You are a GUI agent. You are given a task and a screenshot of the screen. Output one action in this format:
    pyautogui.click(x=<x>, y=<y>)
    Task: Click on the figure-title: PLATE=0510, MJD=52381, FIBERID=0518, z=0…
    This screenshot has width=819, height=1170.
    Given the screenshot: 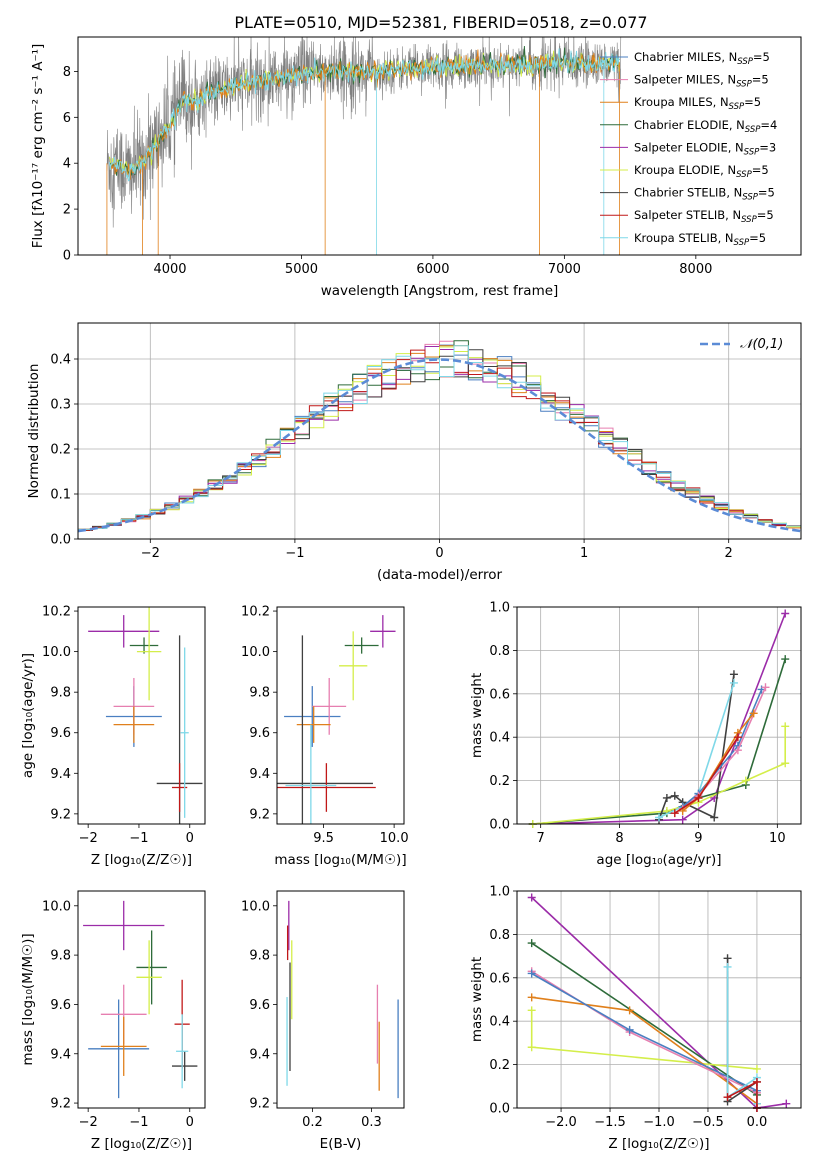 What is the action you would take?
    pyautogui.click(x=440, y=22)
    